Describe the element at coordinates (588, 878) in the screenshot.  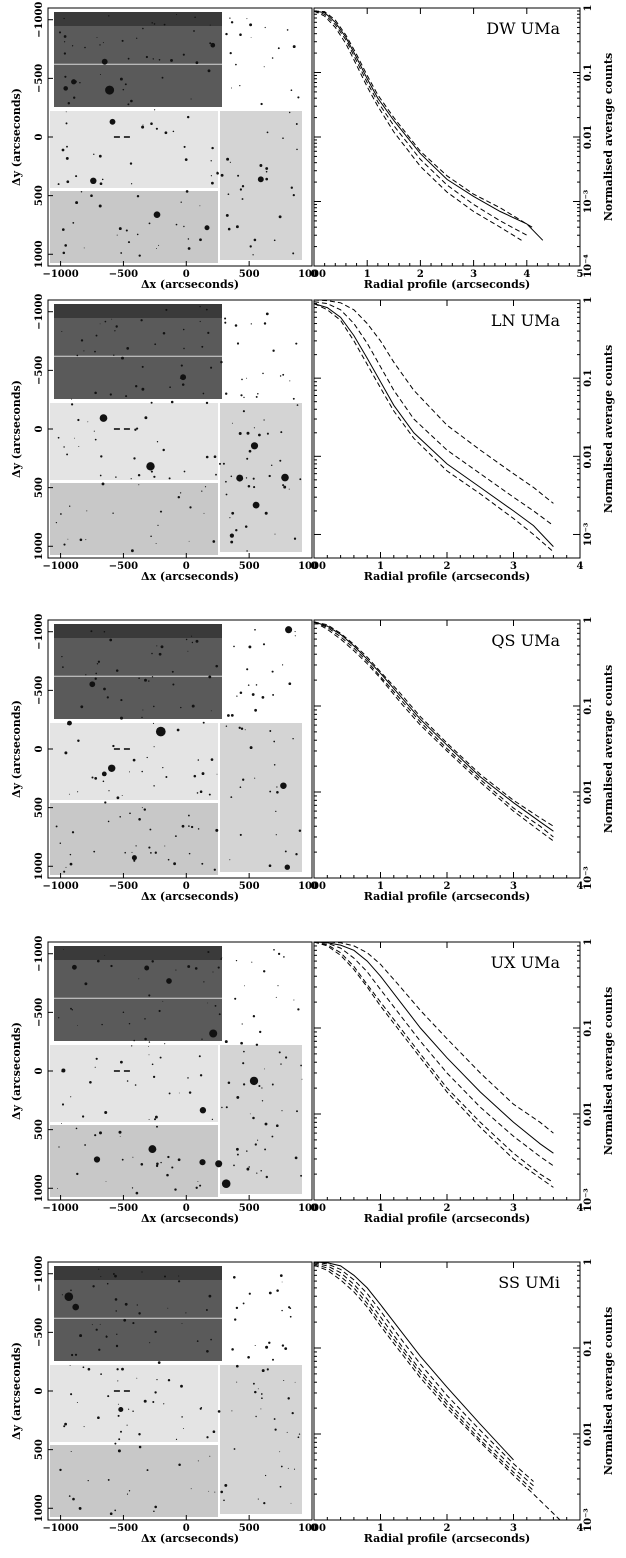
I see `y-tick-label: 10⁻³` at that location.